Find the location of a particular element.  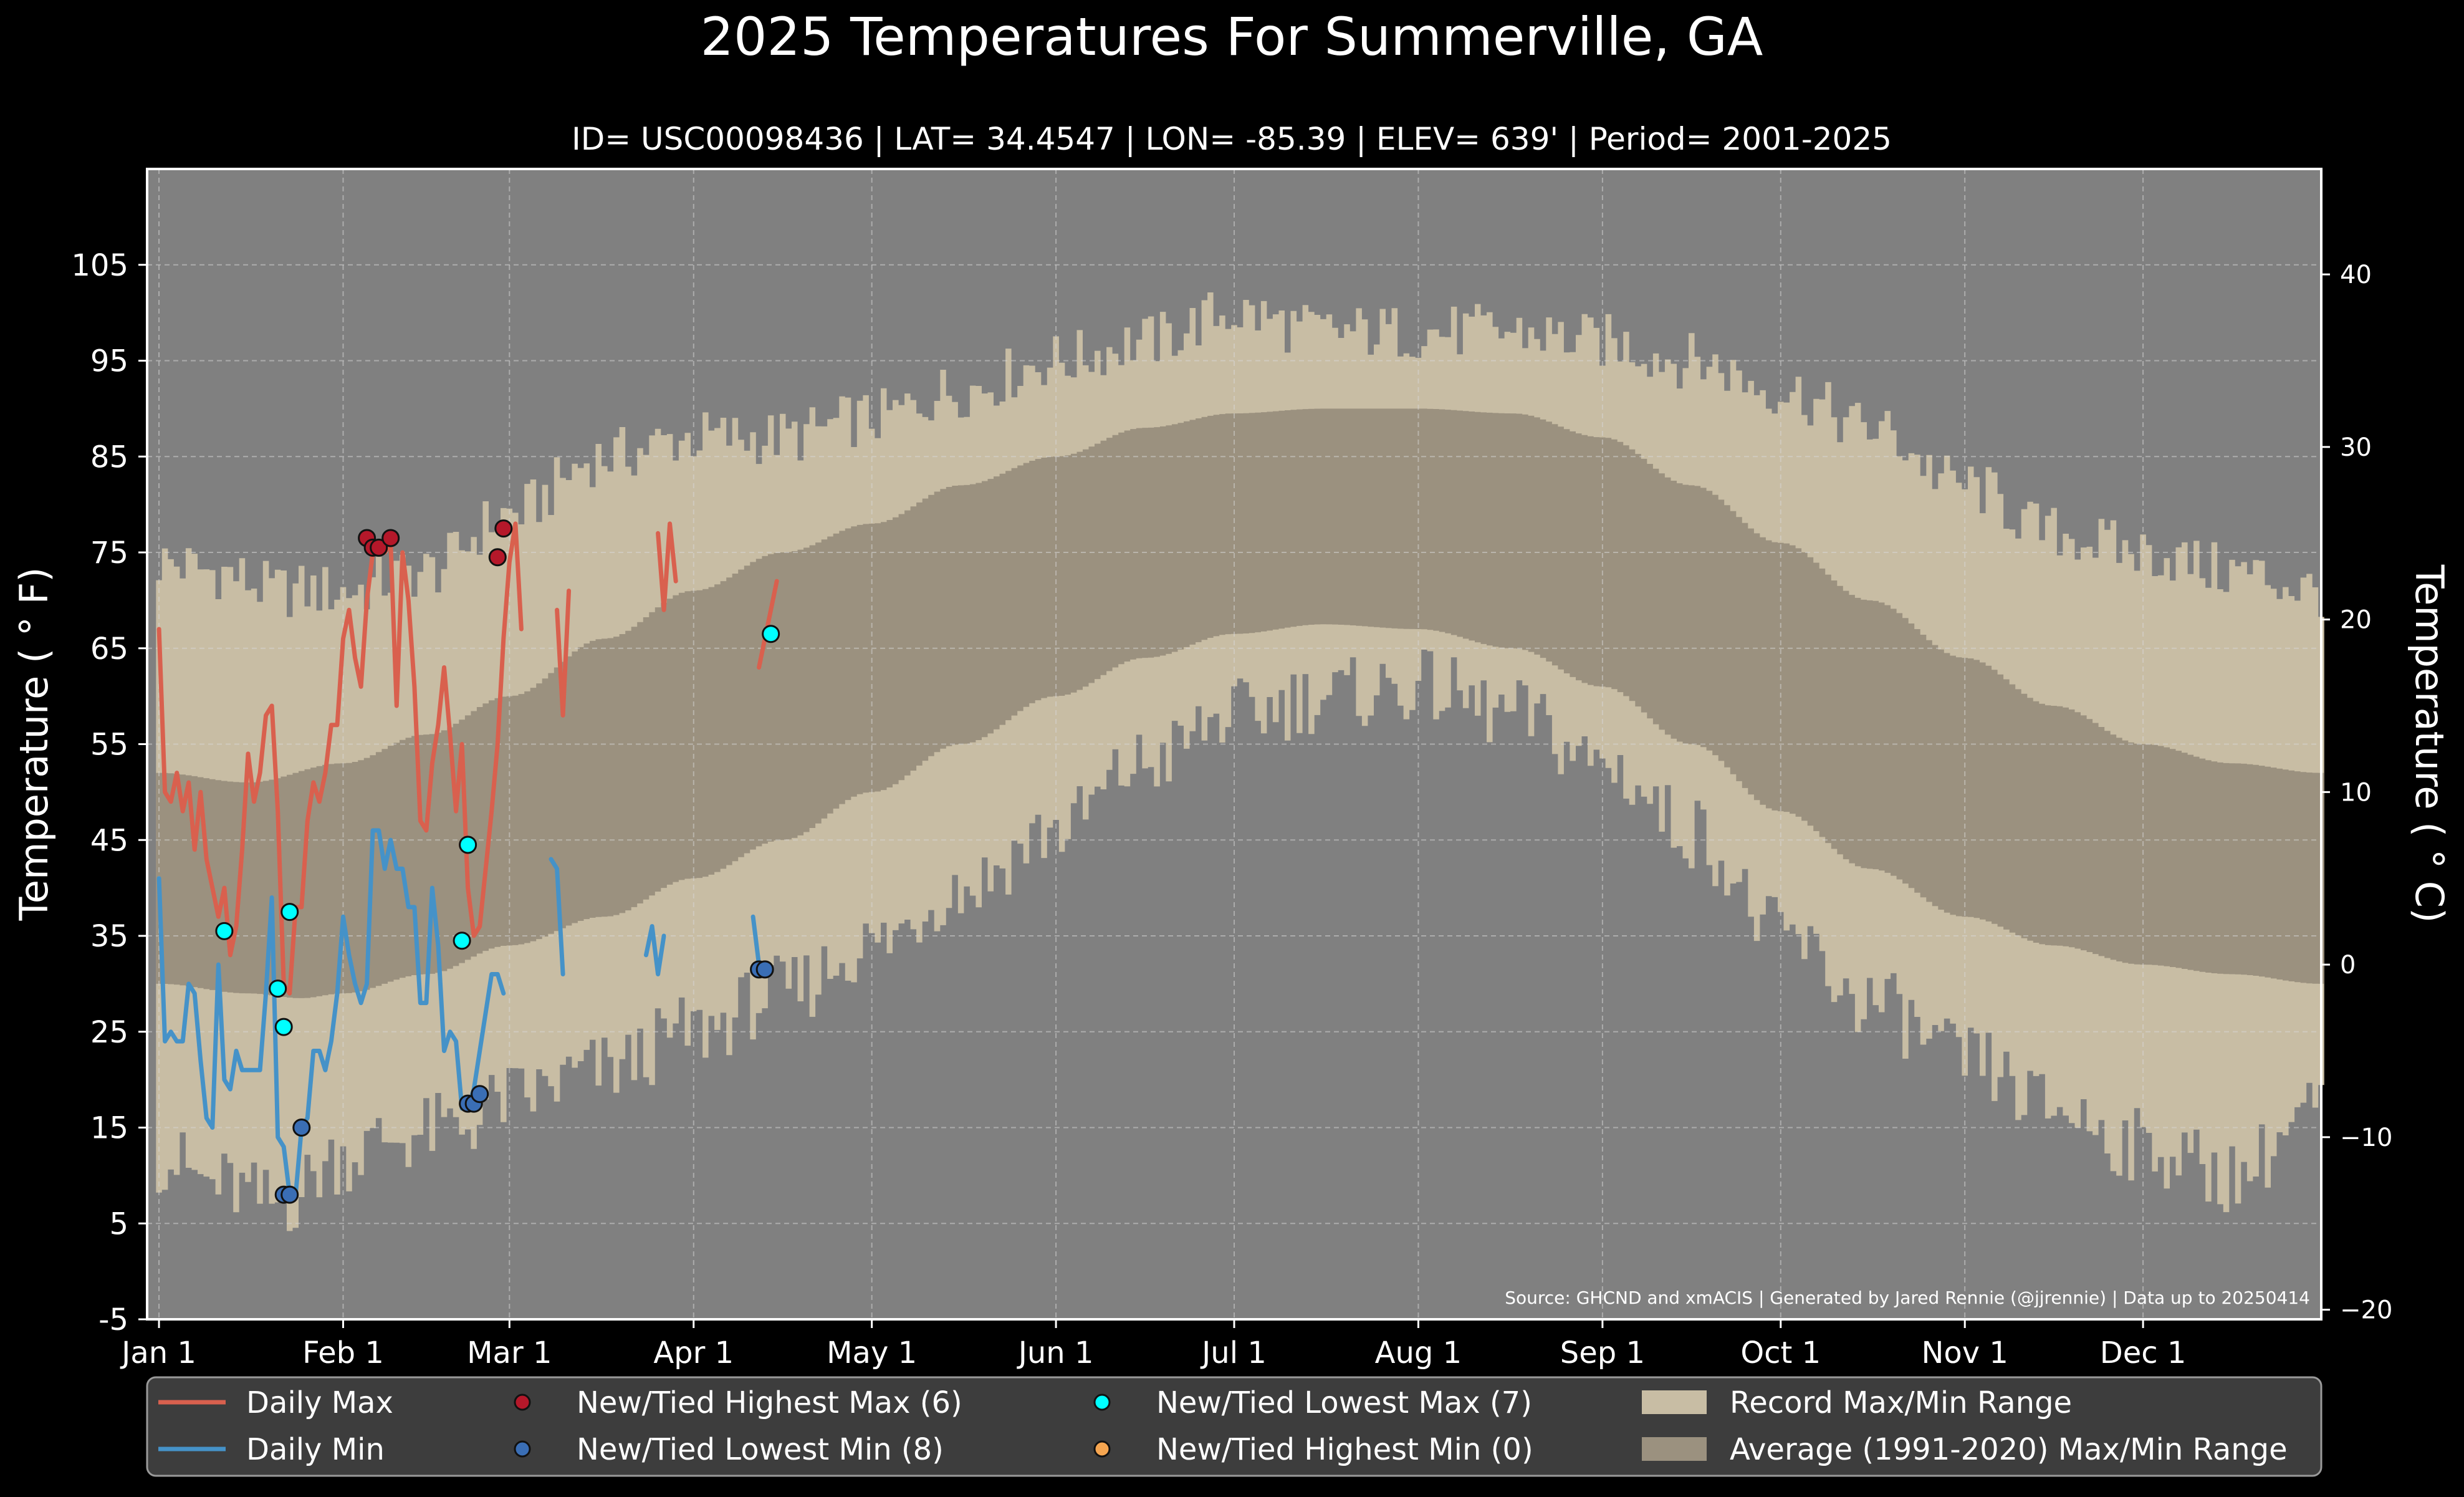

chart-title: 2025 Temperatures For Summerville, GA is located at coordinates (1232, 36).